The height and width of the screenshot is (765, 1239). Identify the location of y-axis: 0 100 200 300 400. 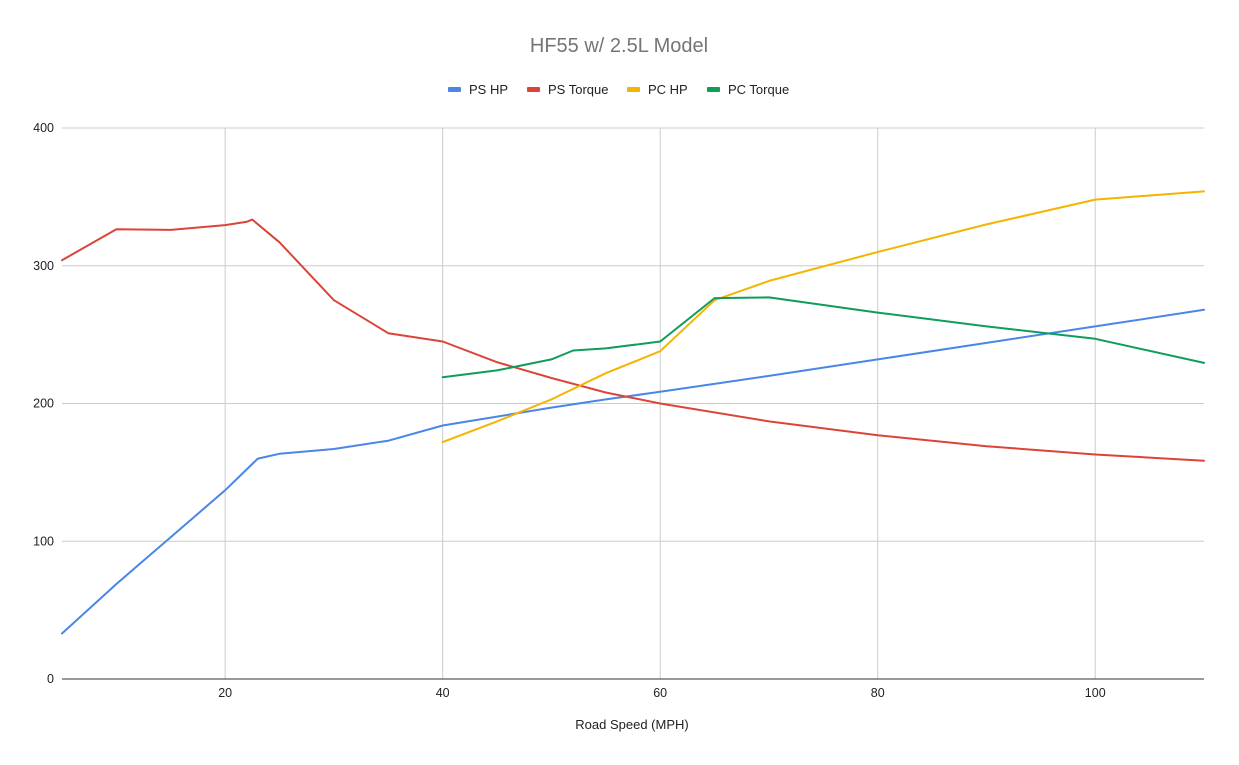
(43, 403).